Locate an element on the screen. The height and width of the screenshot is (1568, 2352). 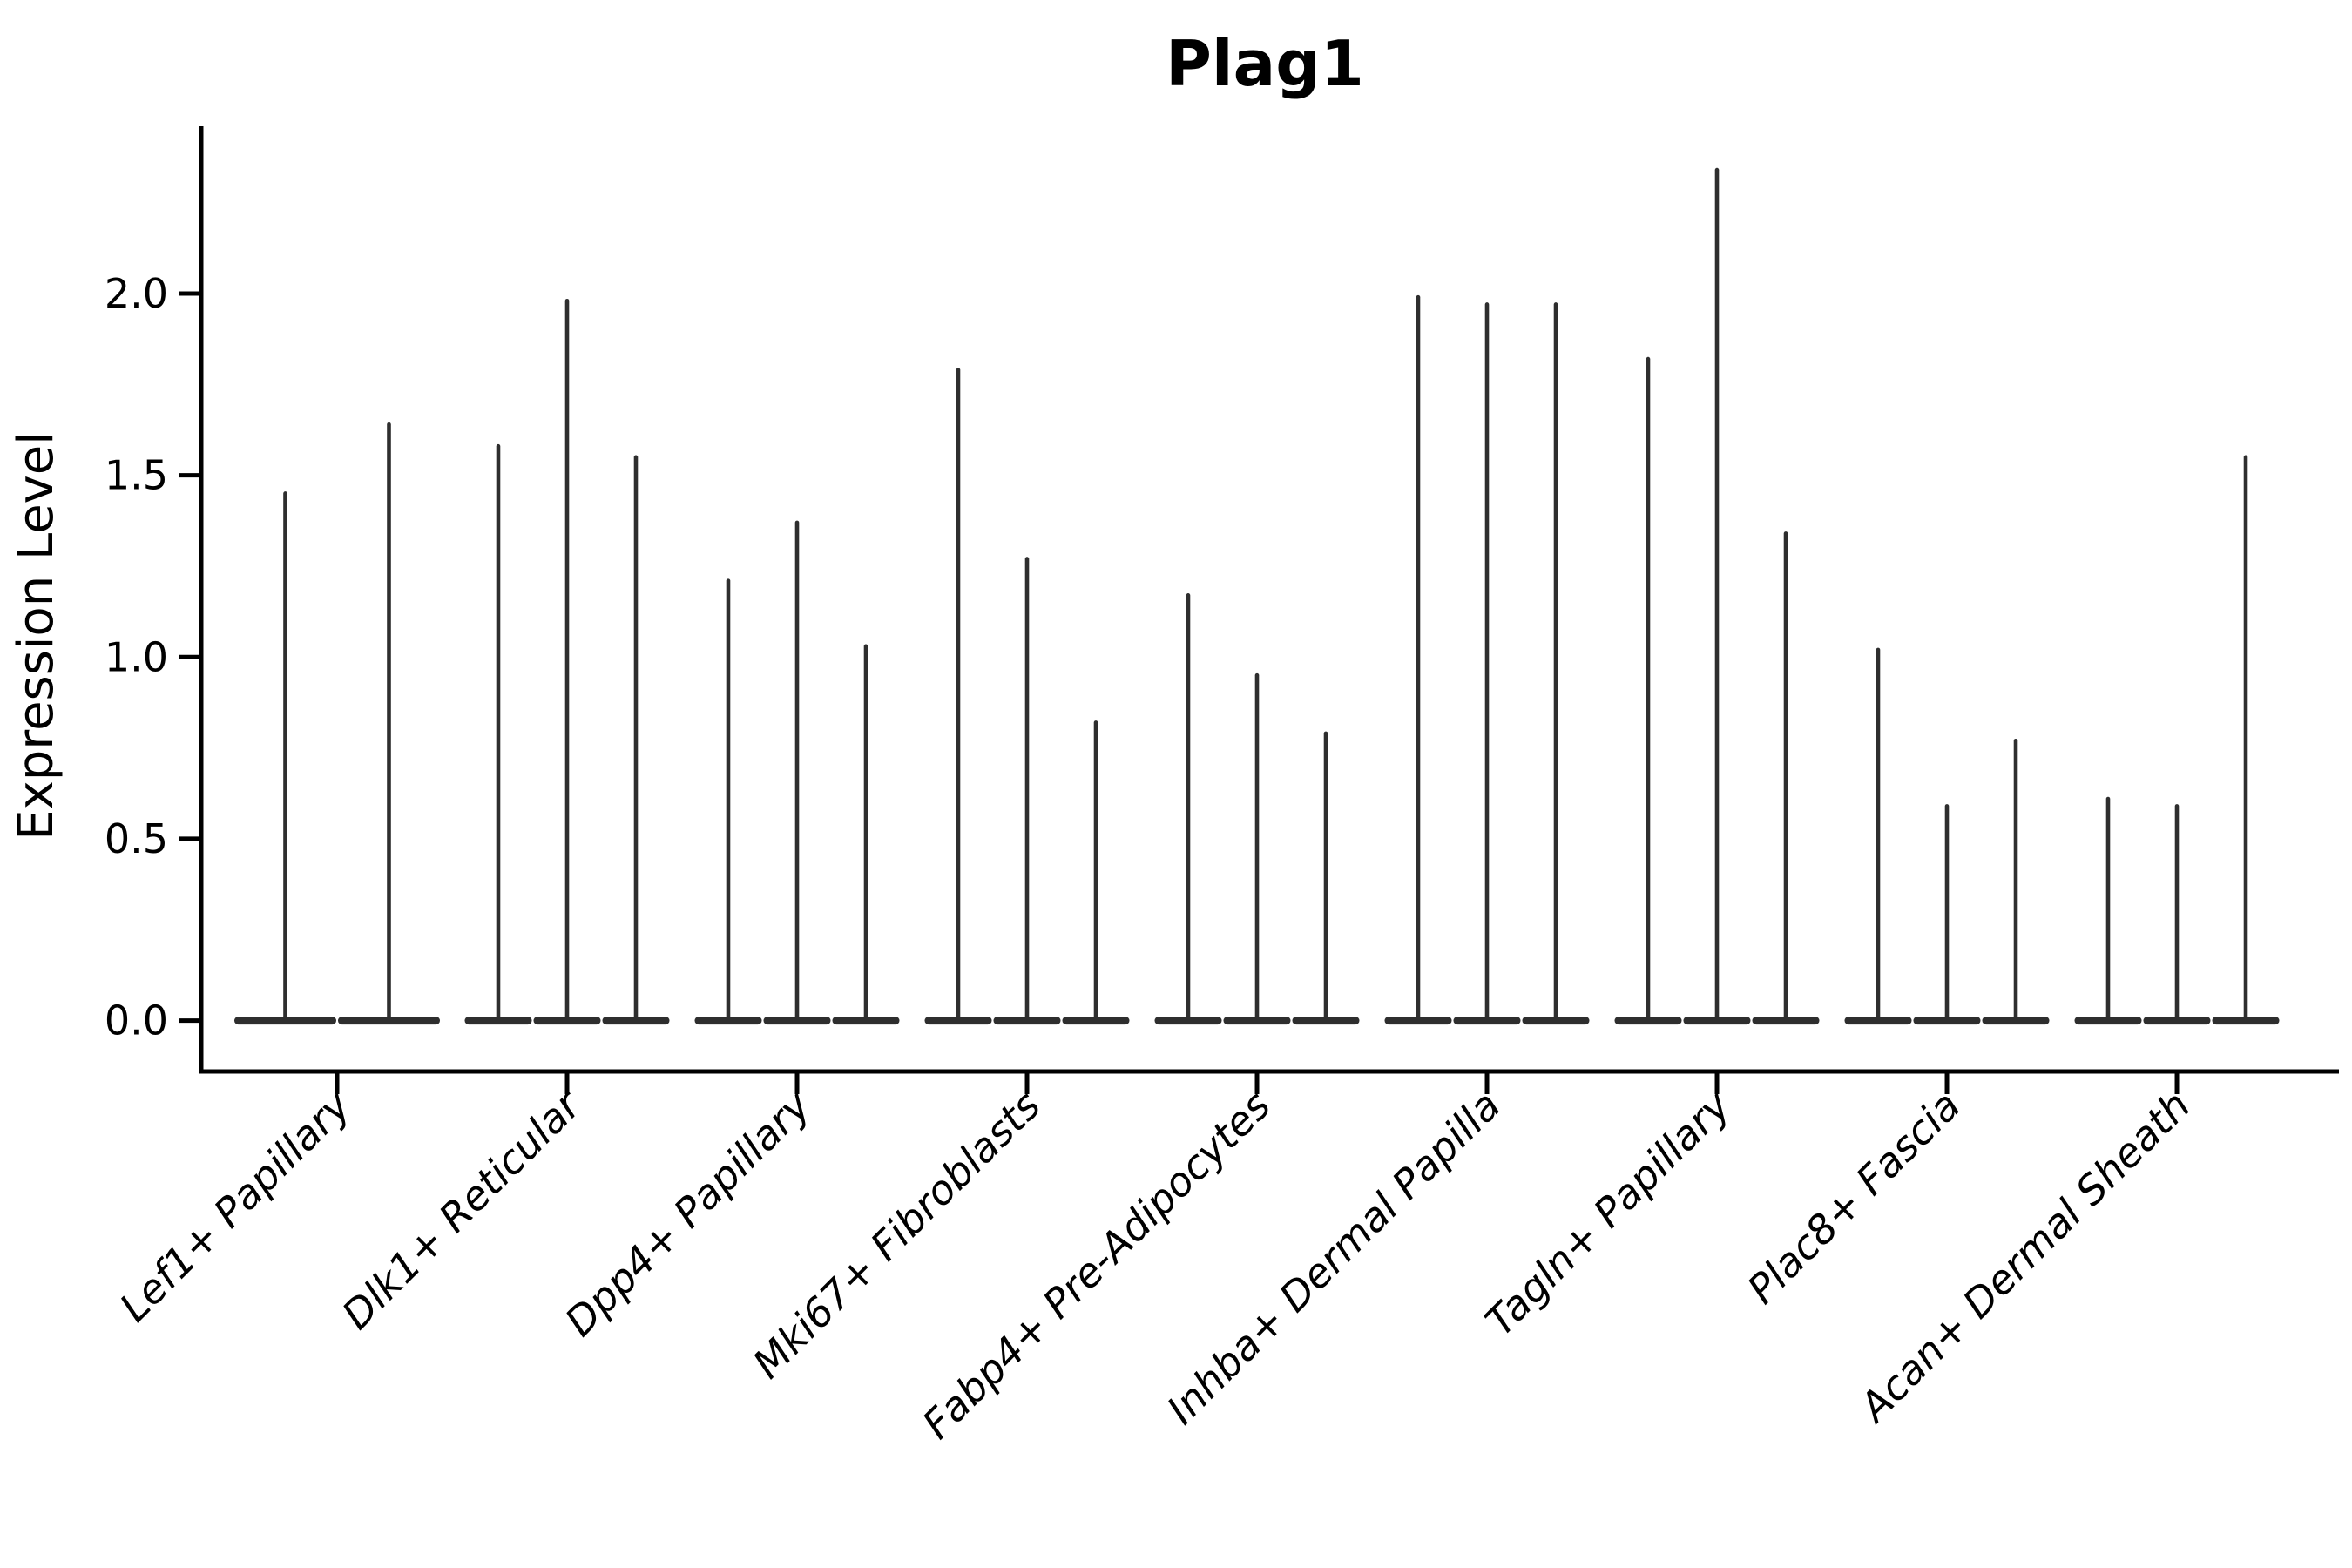
x-tick-label: Plac8+ Fascia is located at coordinates (1854, 1197).